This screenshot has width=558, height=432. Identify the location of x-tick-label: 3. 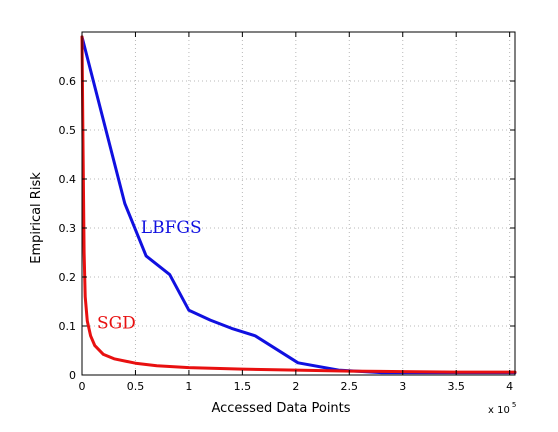
(402, 386).